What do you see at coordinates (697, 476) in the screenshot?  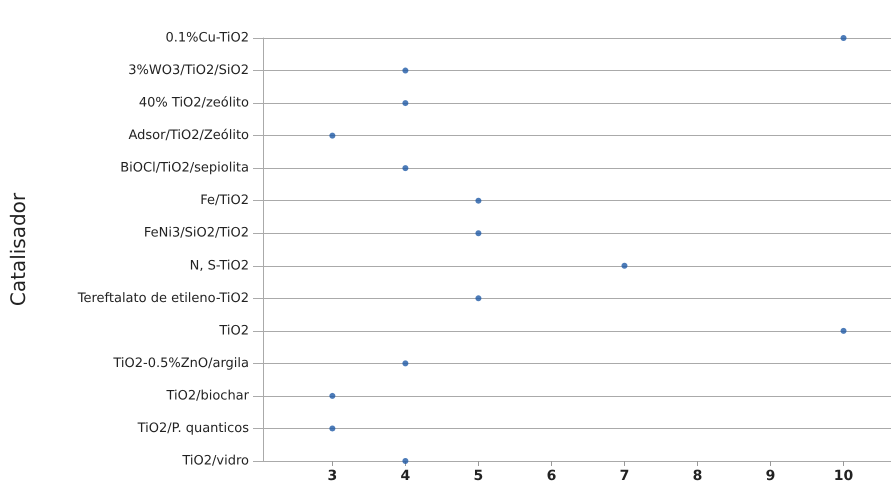 I see `x-tick-label: 8` at bounding box center [697, 476].